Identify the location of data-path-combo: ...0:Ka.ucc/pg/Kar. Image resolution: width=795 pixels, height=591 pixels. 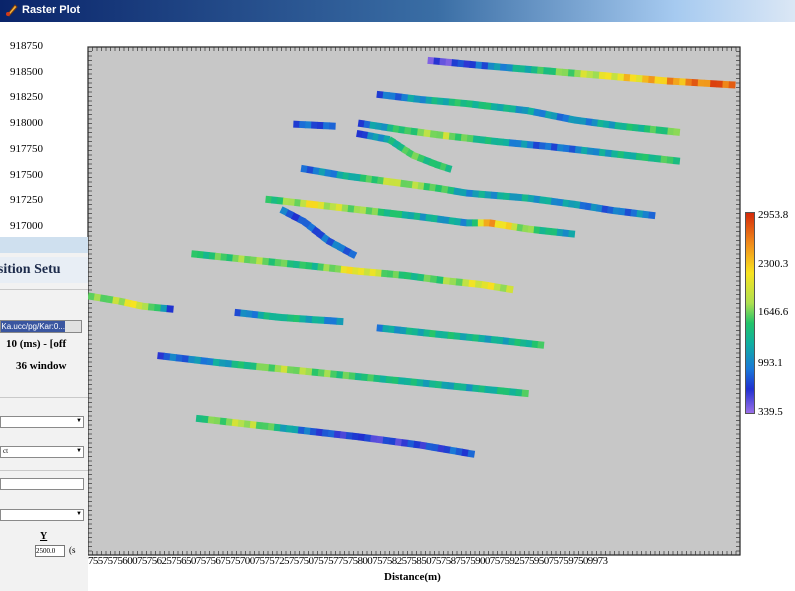
(41, 326).